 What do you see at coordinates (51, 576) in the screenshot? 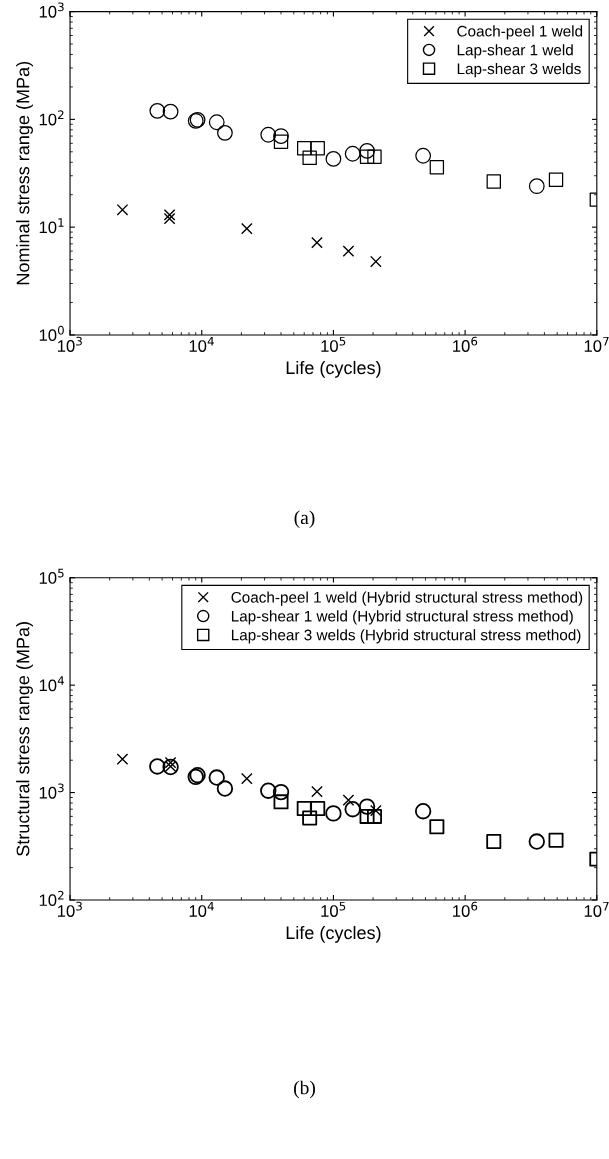
I see `y-tick-label: 10$^{5}$` at bounding box center [51, 576].